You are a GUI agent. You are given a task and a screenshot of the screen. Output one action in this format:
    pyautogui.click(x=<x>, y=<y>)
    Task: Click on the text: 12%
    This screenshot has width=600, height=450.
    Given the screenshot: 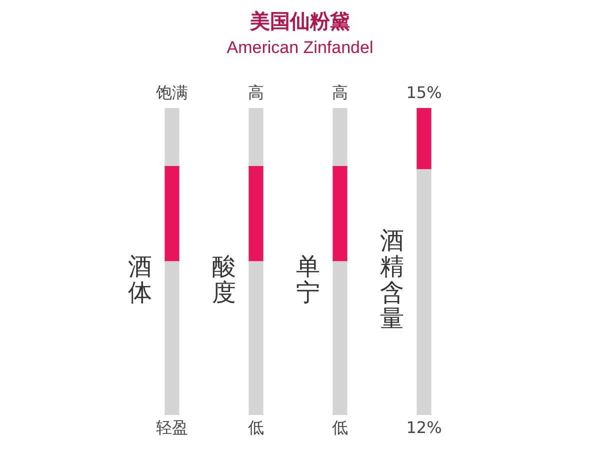 What is the action you would take?
    pyautogui.click(x=424, y=428)
    